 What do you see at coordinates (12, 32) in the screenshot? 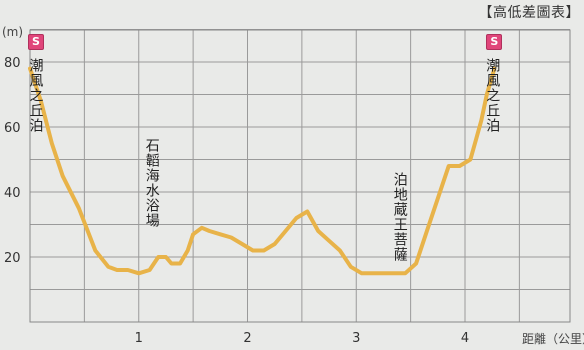
I see `y-axis-label: (m)` at bounding box center [12, 32].